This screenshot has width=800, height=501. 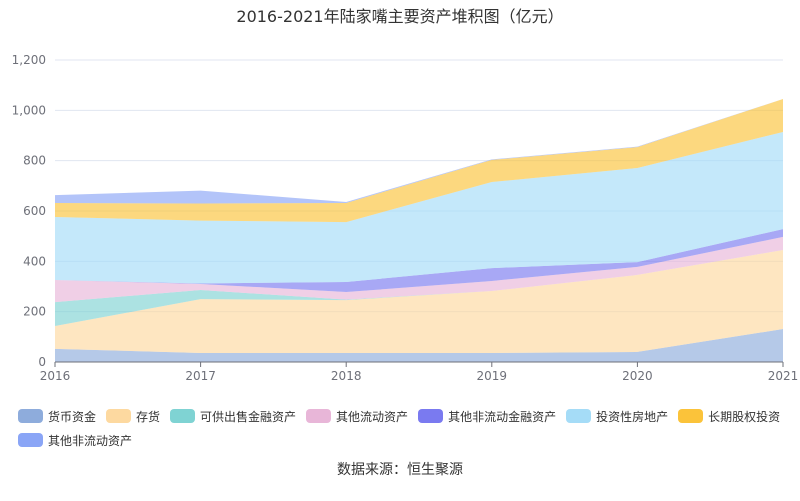 What do you see at coordinates (783, 376) in the screenshot?
I see `x-tick-label: 2021` at bounding box center [783, 376].